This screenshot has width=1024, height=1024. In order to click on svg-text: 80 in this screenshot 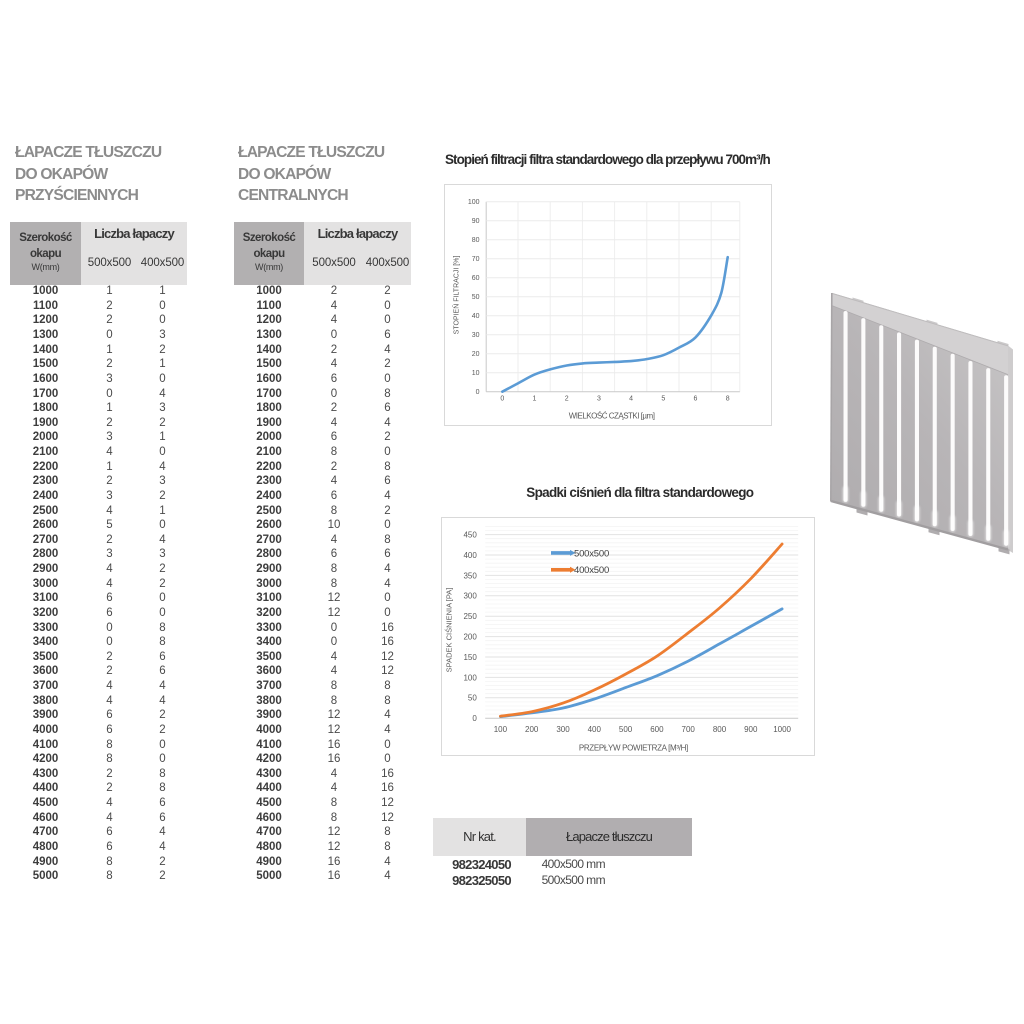, I will do `click(476, 240)`.